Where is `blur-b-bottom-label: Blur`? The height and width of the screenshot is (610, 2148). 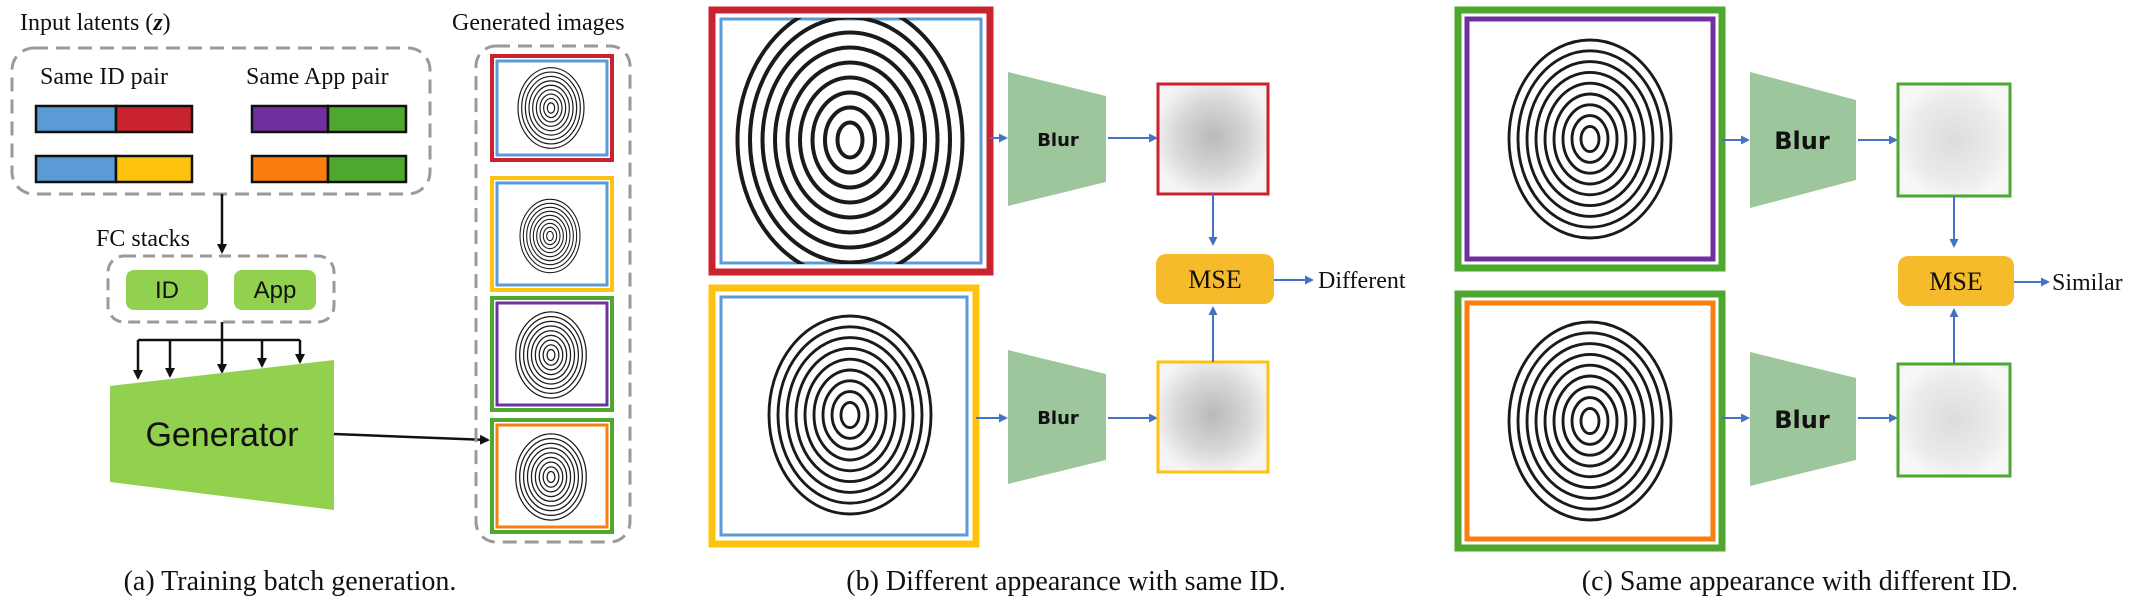
blur-b-bottom-label: Blur is located at coordinates (1058, 418).